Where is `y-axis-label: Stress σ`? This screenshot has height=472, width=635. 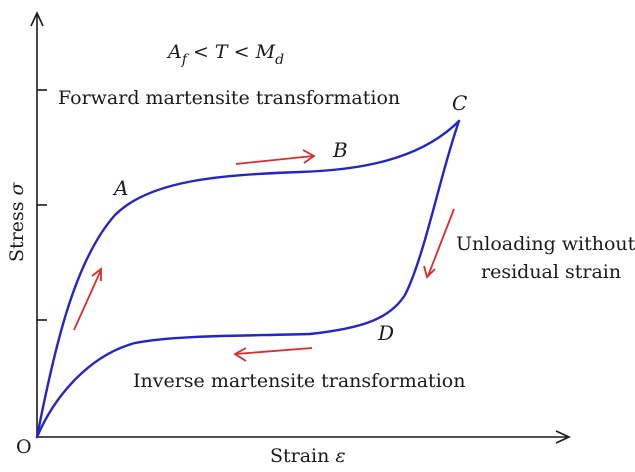
y-axis-label: Stress σ is located at coordinates (17, 221).